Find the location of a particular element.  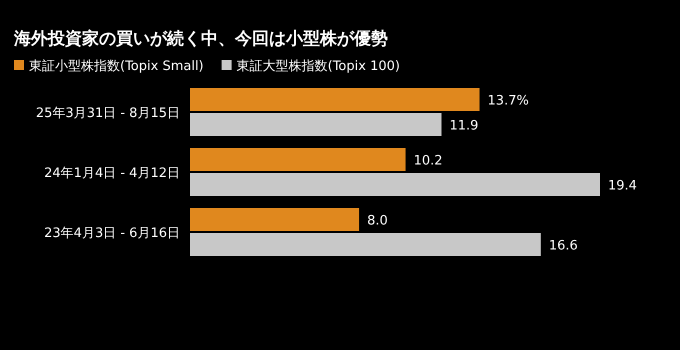

legend-item: 東証大型株指数(Topix 100) is located at coordinates (311, 66).